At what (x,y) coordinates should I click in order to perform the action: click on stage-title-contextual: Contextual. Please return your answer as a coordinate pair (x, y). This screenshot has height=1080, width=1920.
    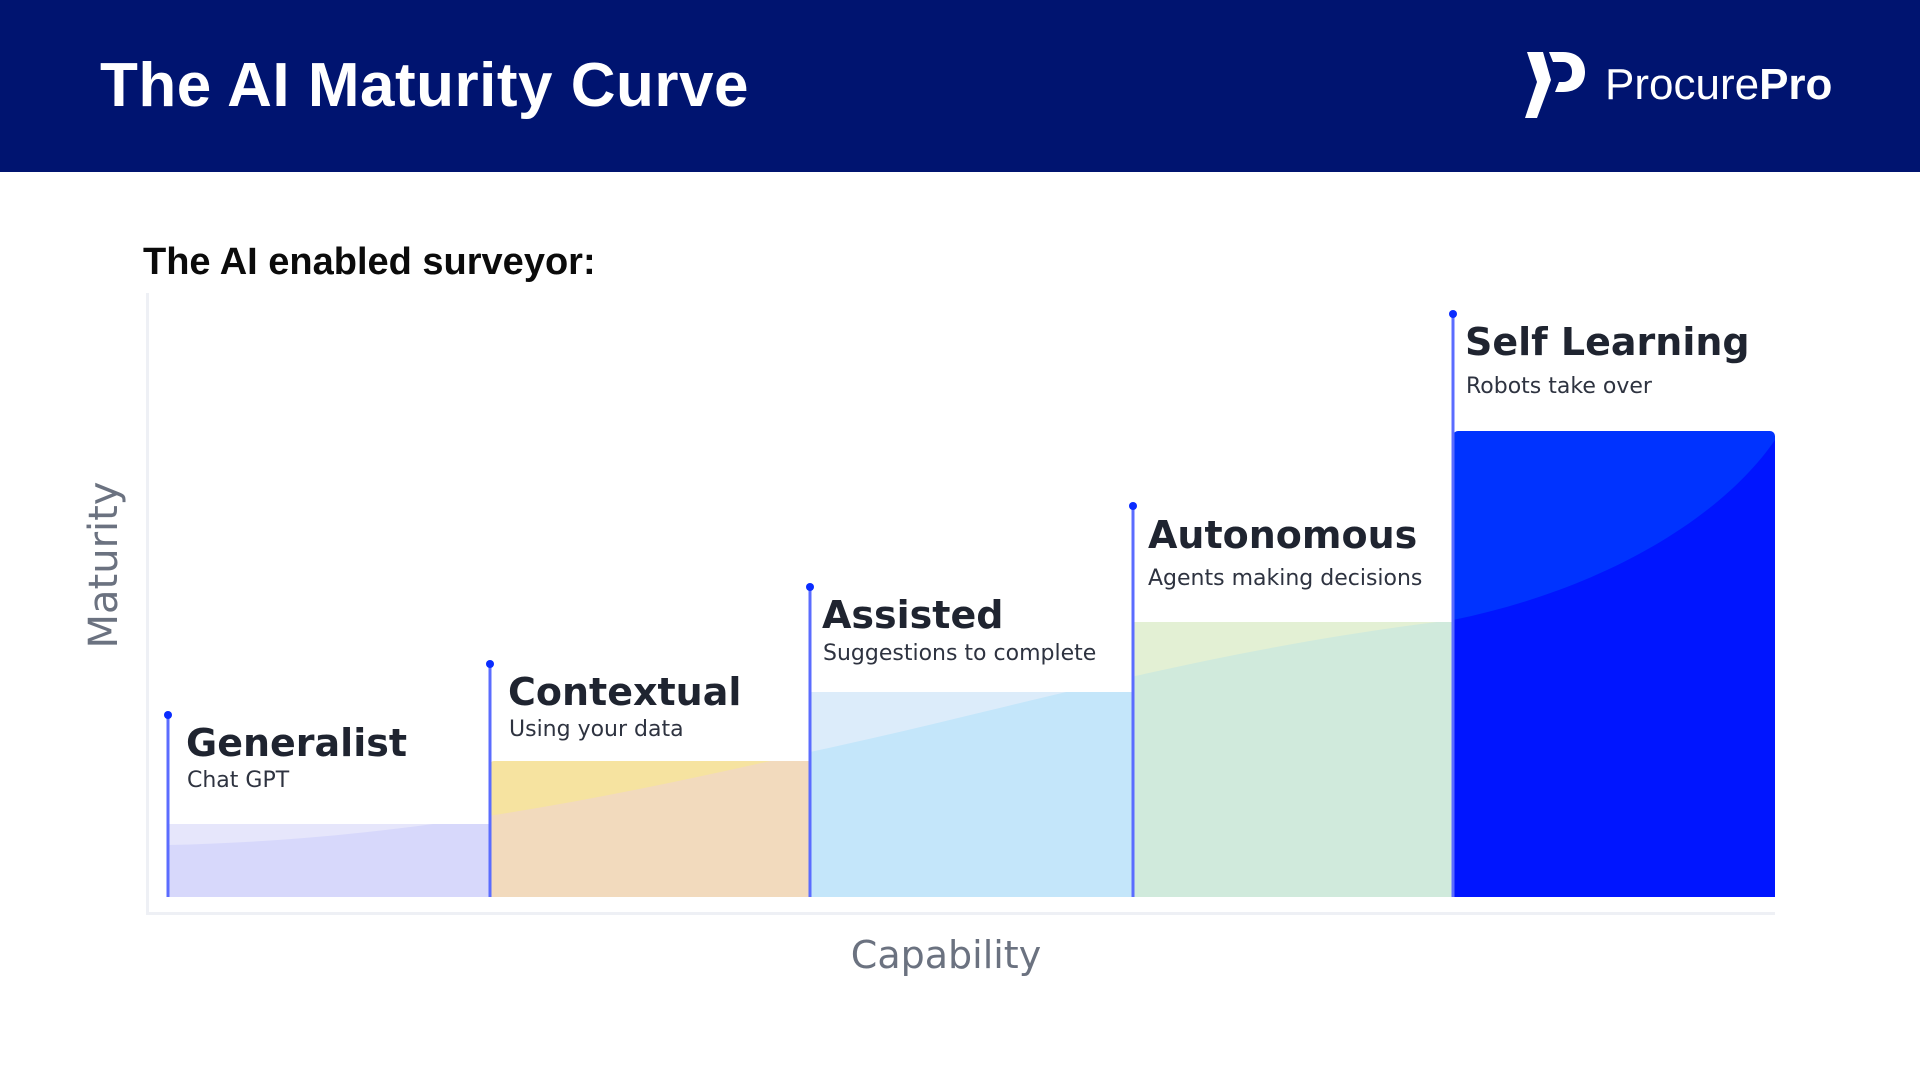
    Looking at the image, I should click on (625, 692).